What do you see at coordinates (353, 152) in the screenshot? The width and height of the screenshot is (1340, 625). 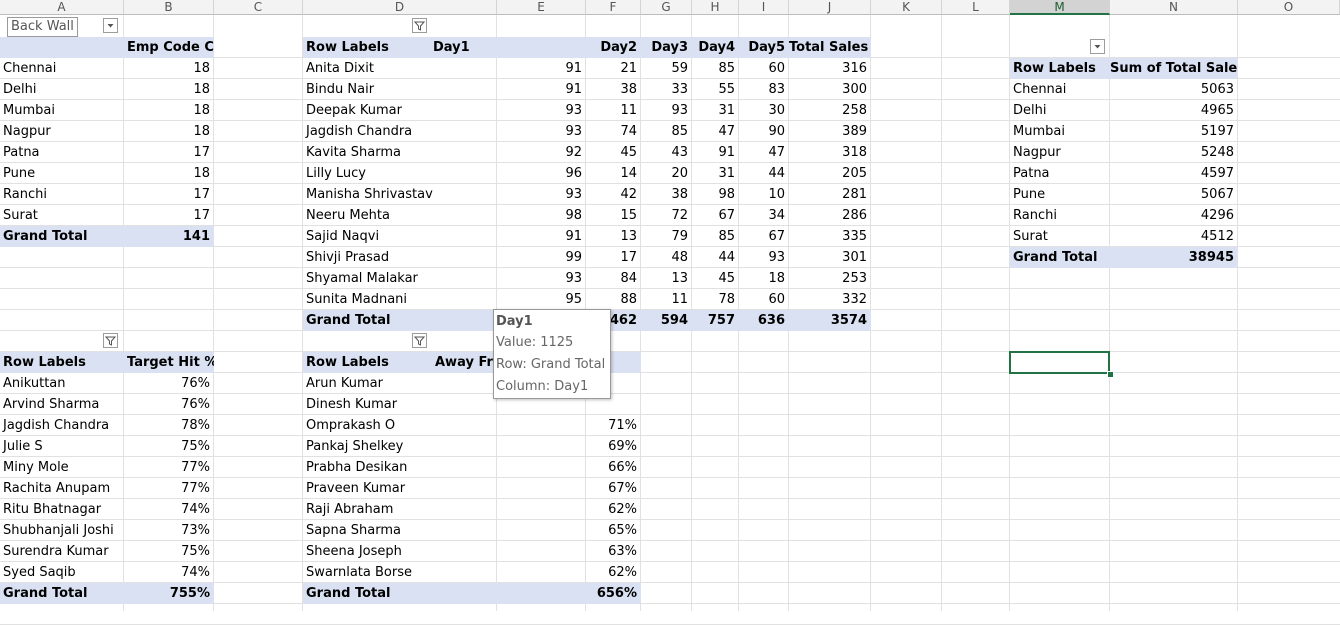 I see `pivot-sales-row-label: Kavita Sharma` at bounding box center [353, 152].